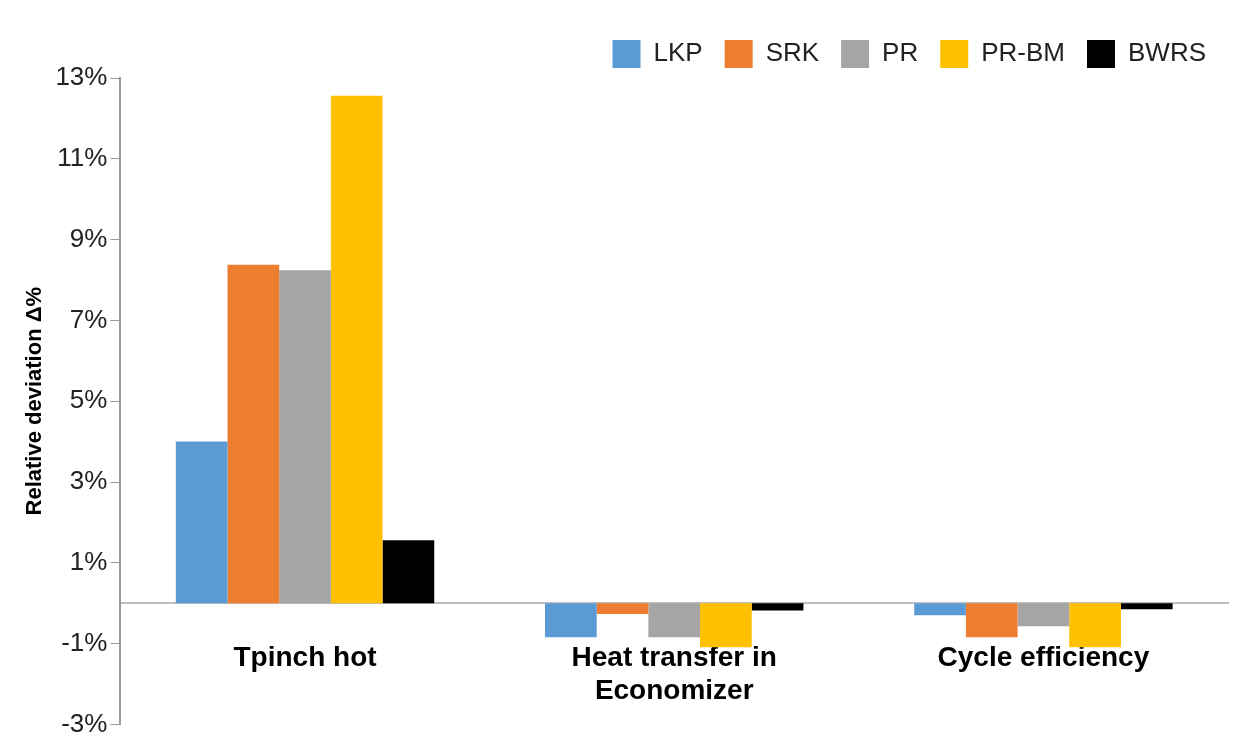  What do you see at coordinates (34, 401) in the screenshot?
I see `y-axis-title: Relative deviation Δ%` at bounding box center [34, 401].